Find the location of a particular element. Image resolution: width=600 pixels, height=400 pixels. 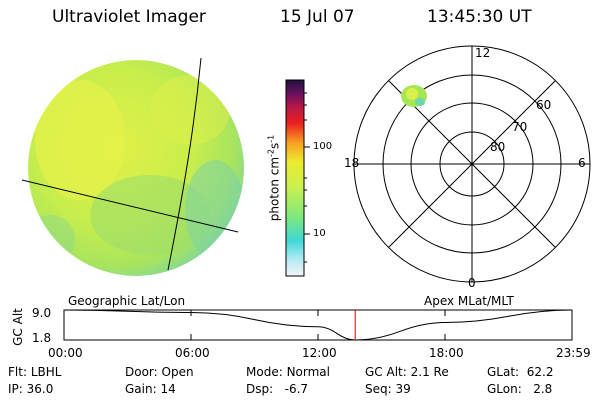

dsp-value: -6.7 is located at coordinates (296, 389).